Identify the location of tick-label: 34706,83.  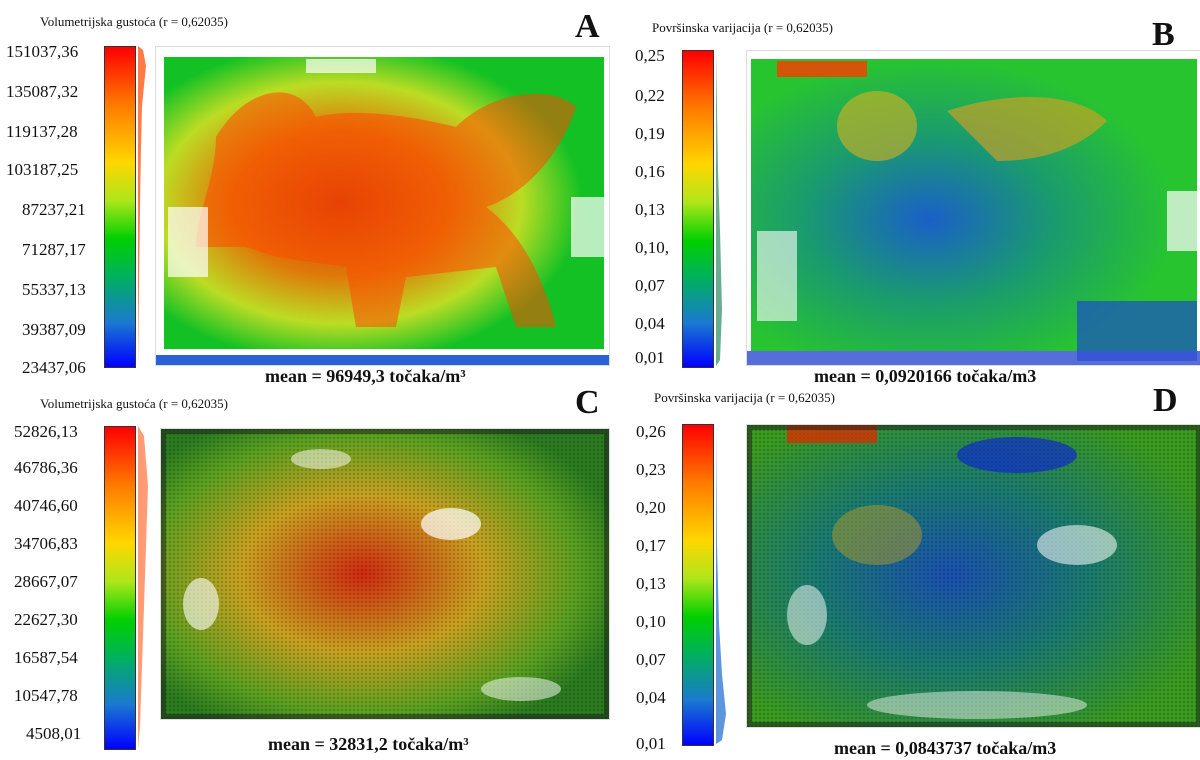
(46, 543).